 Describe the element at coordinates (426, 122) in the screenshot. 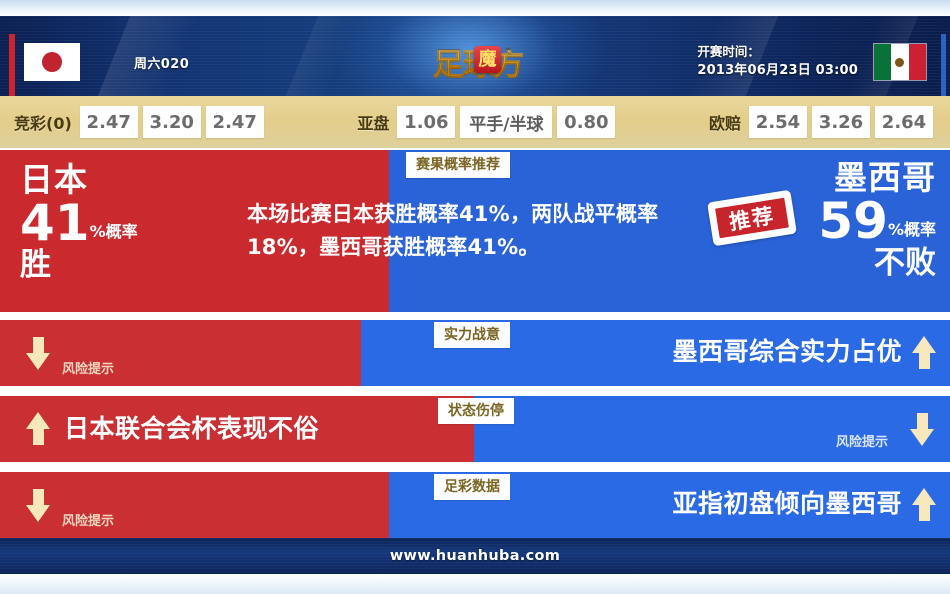

I see `asian-odds-home: 1.06` at that location.